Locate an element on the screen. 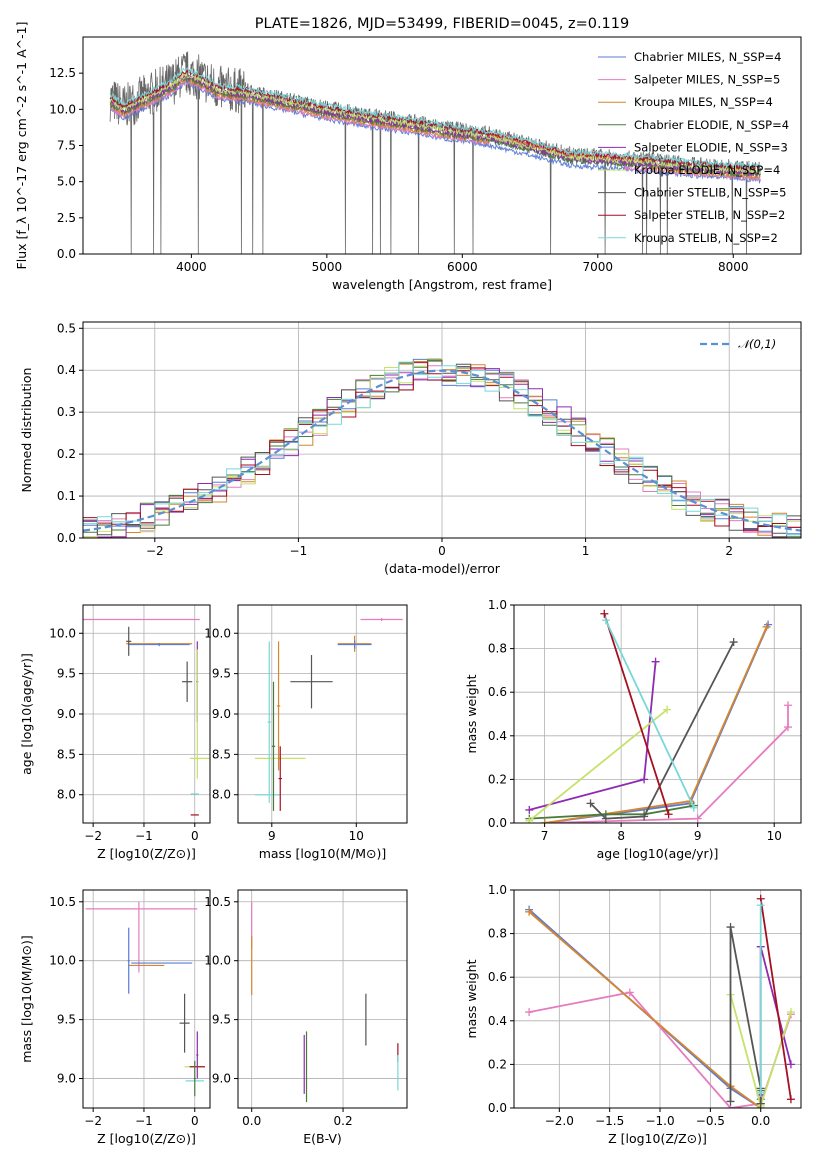  y-tick-label: 0.5 is located at coordinates (66, 328).